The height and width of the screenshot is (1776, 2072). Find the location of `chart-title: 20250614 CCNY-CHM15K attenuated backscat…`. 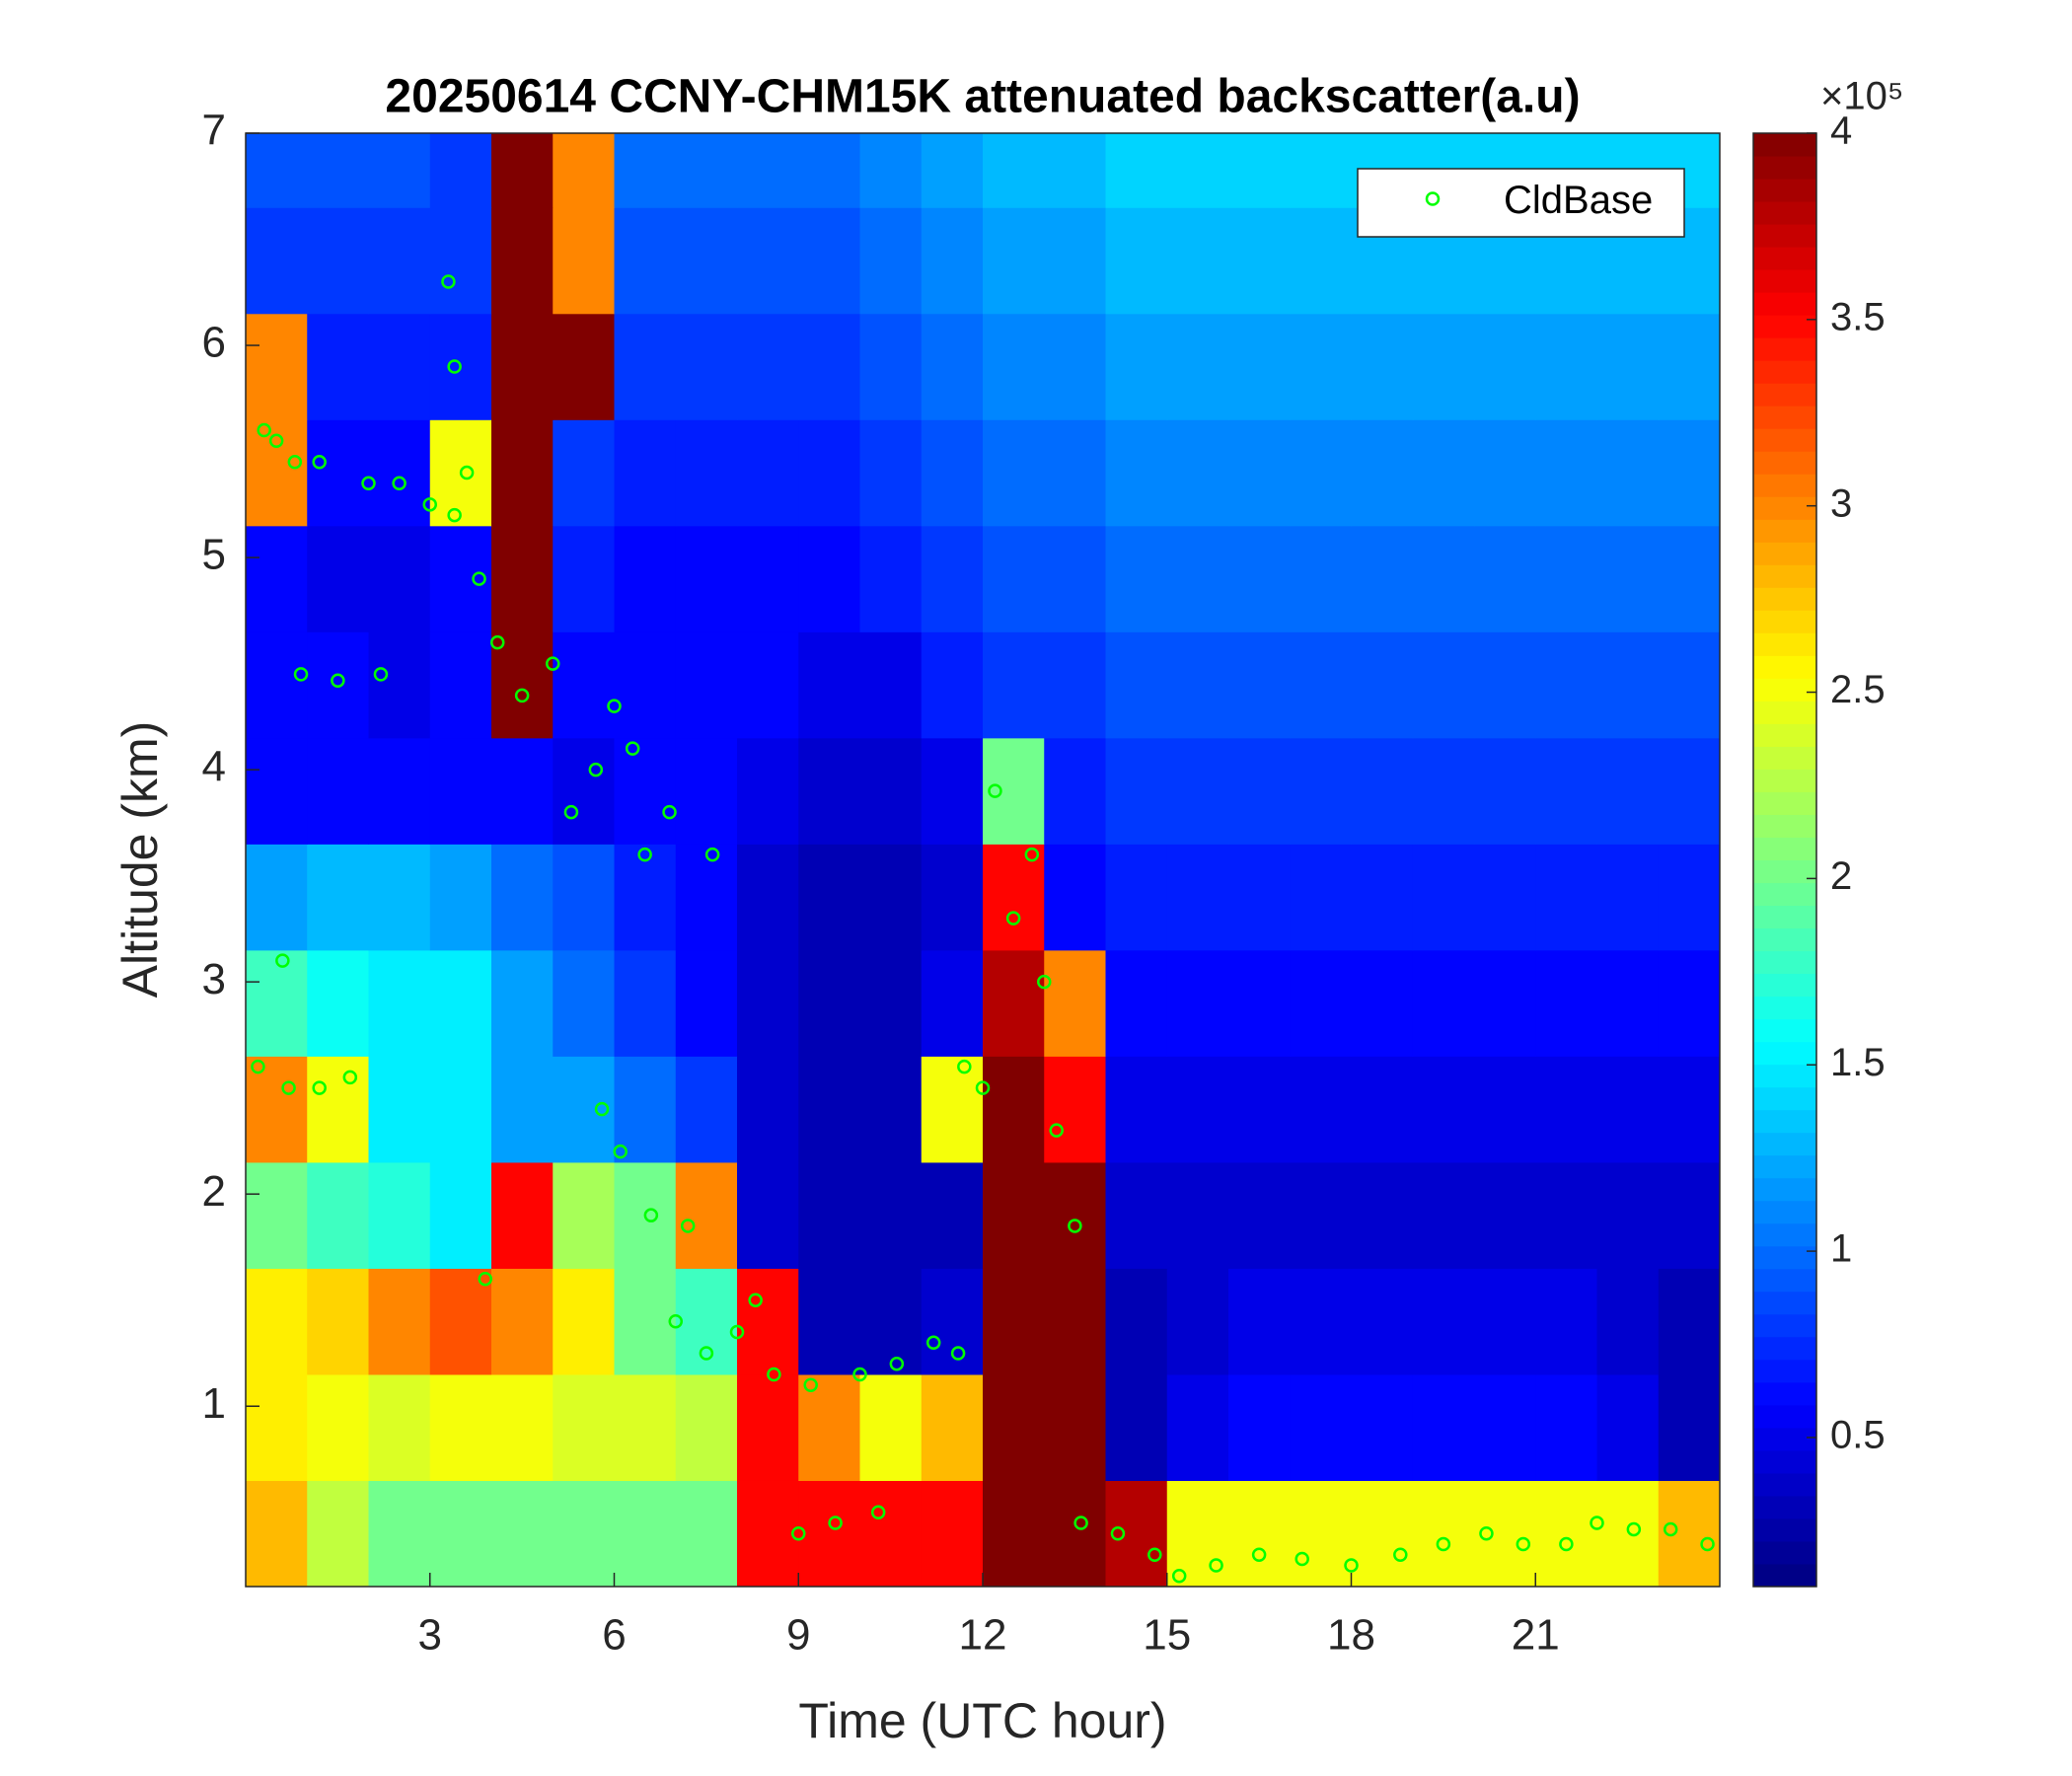

chart-title: 20250614 CCNY-CHM15K attenuated backscat… is located at coordinates (983, 97).